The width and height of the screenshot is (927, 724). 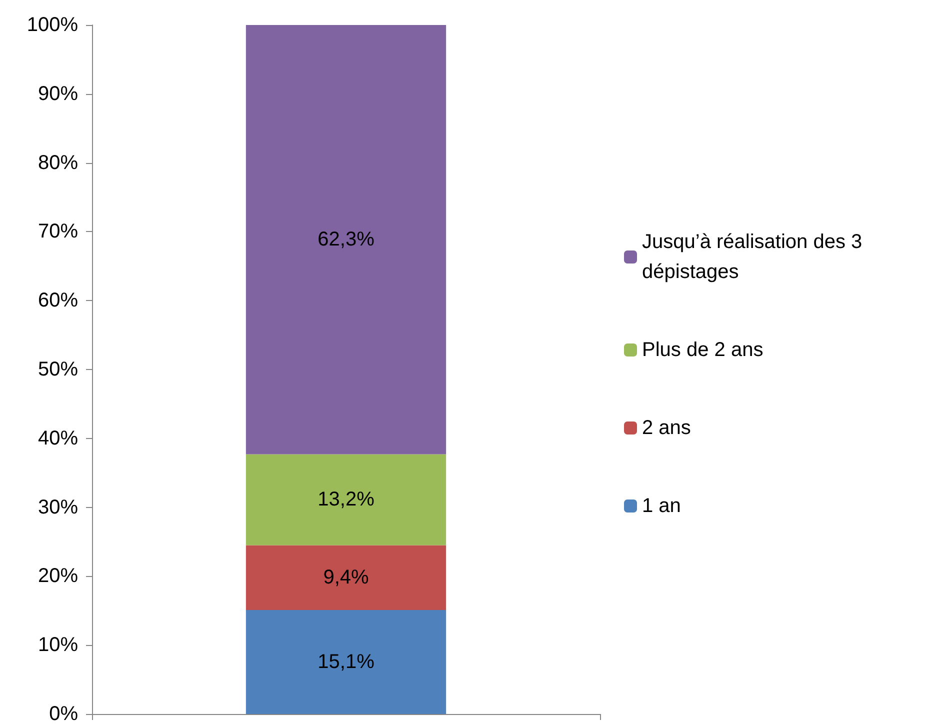 I want to click on data-label: 15,1%, so click(x=346, y=661).